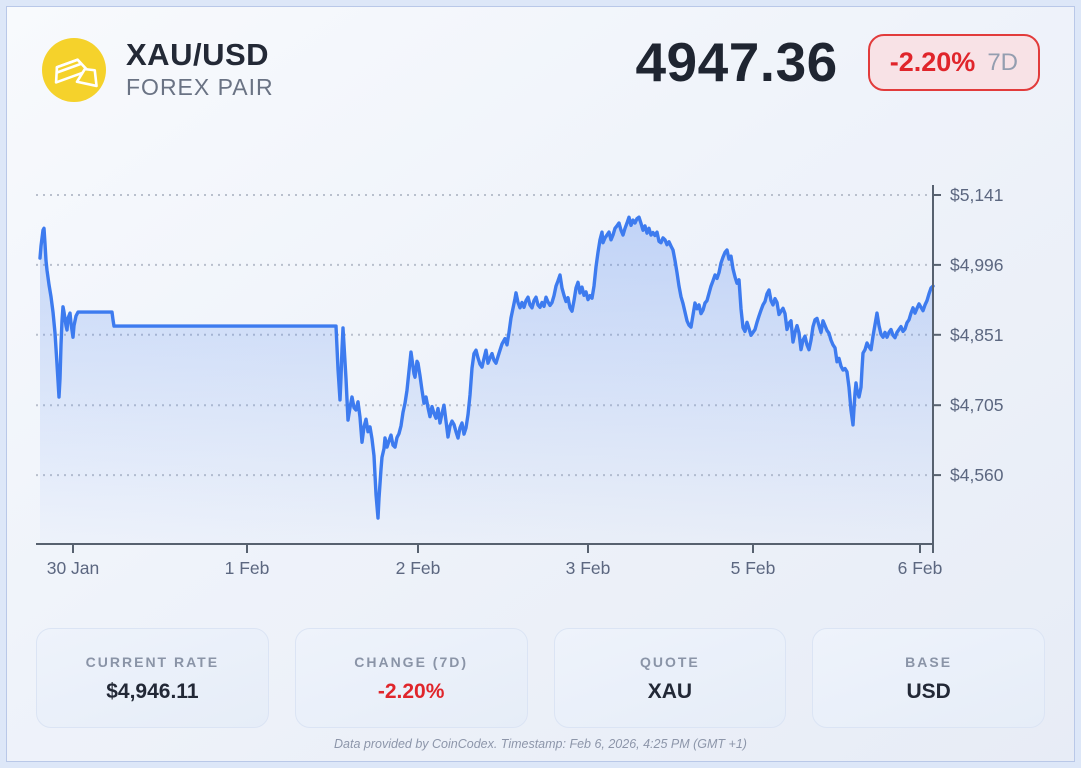 The image size is (1081, 768). Describe the element at coordinates (411, 662) in the screenshot. I see `stat-label: CHANGE (7D)` at that location.